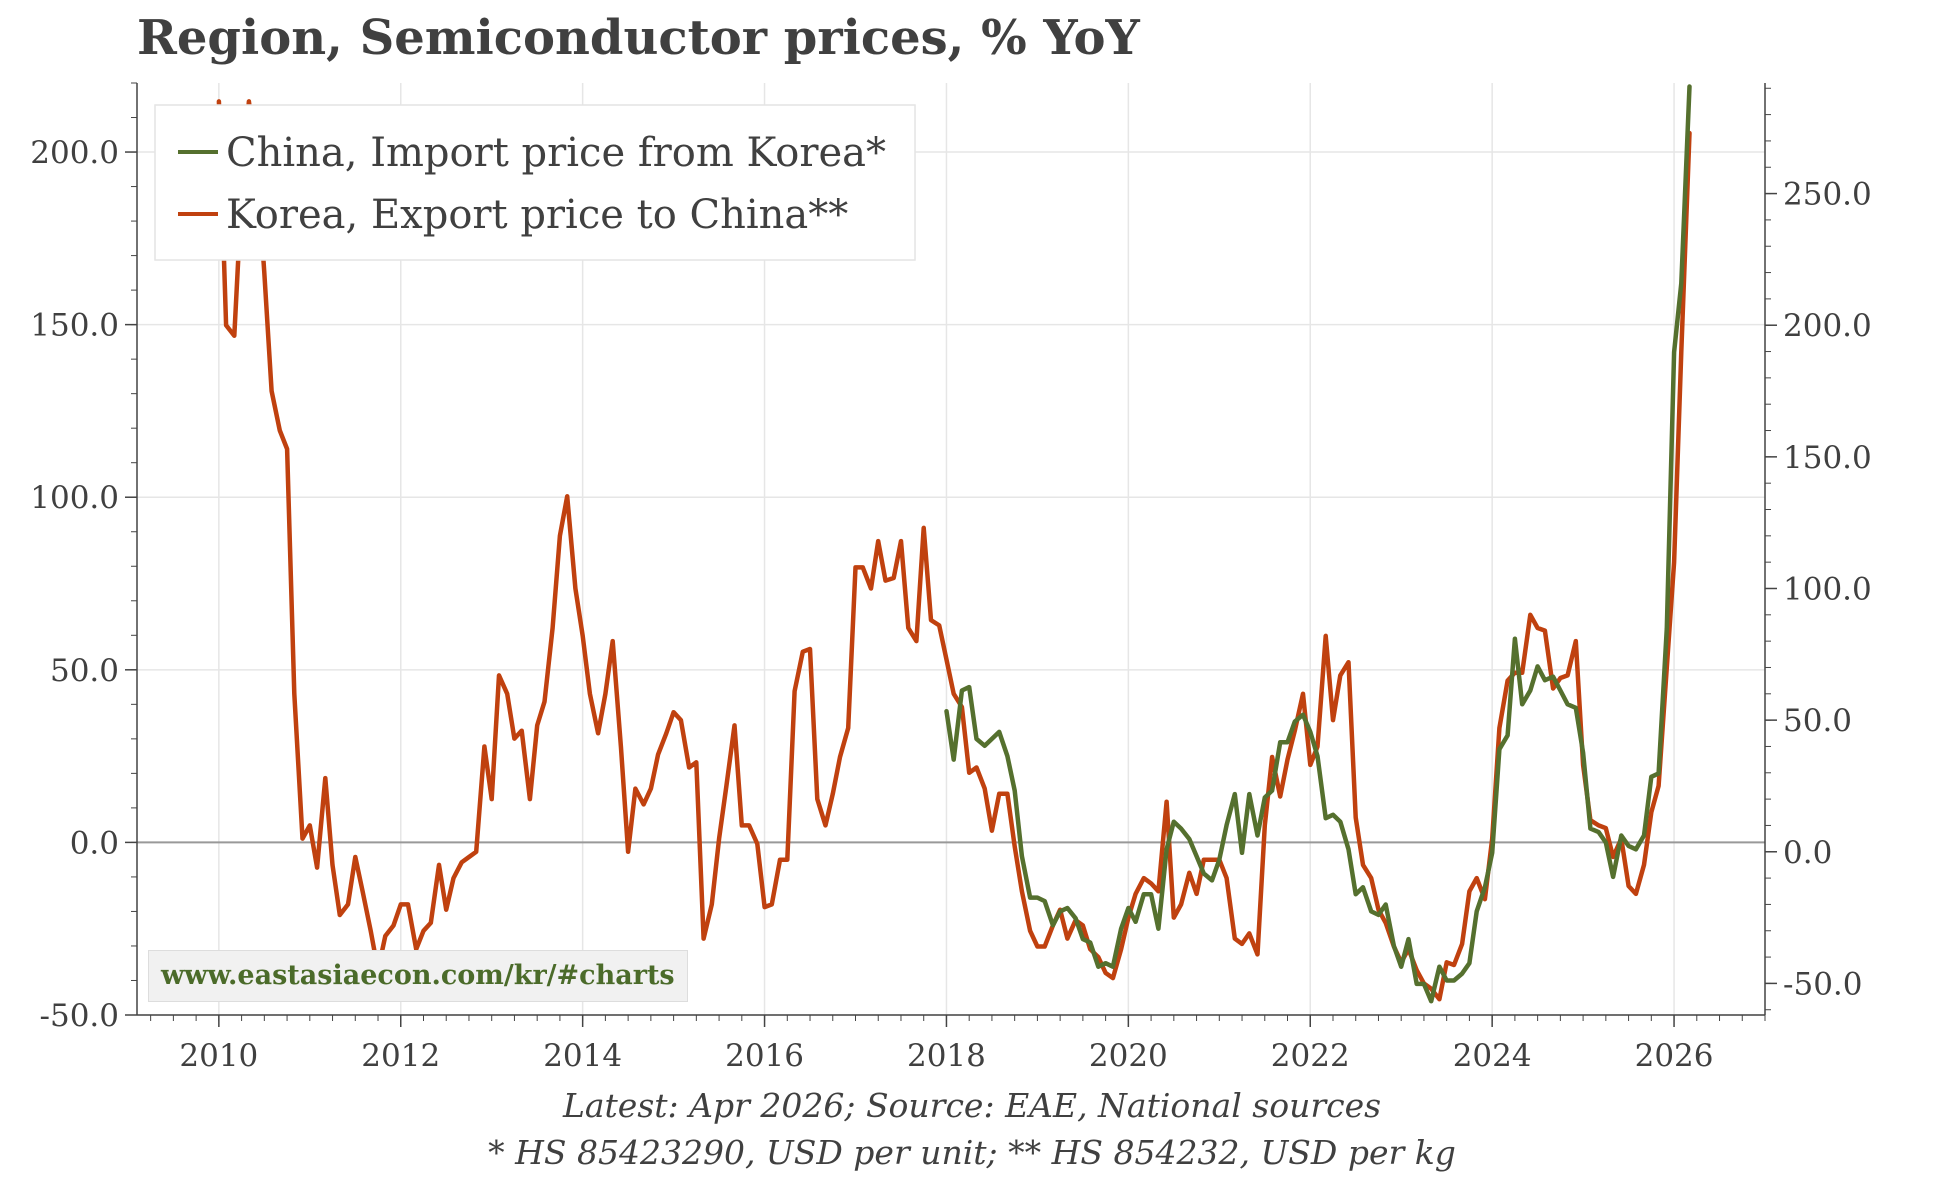 The height and width of the screenshot is (1178, 1944). Describe the element at coordinates (218, 1056) in the screenshot. I see `x-tick-label: 2010` at that location.